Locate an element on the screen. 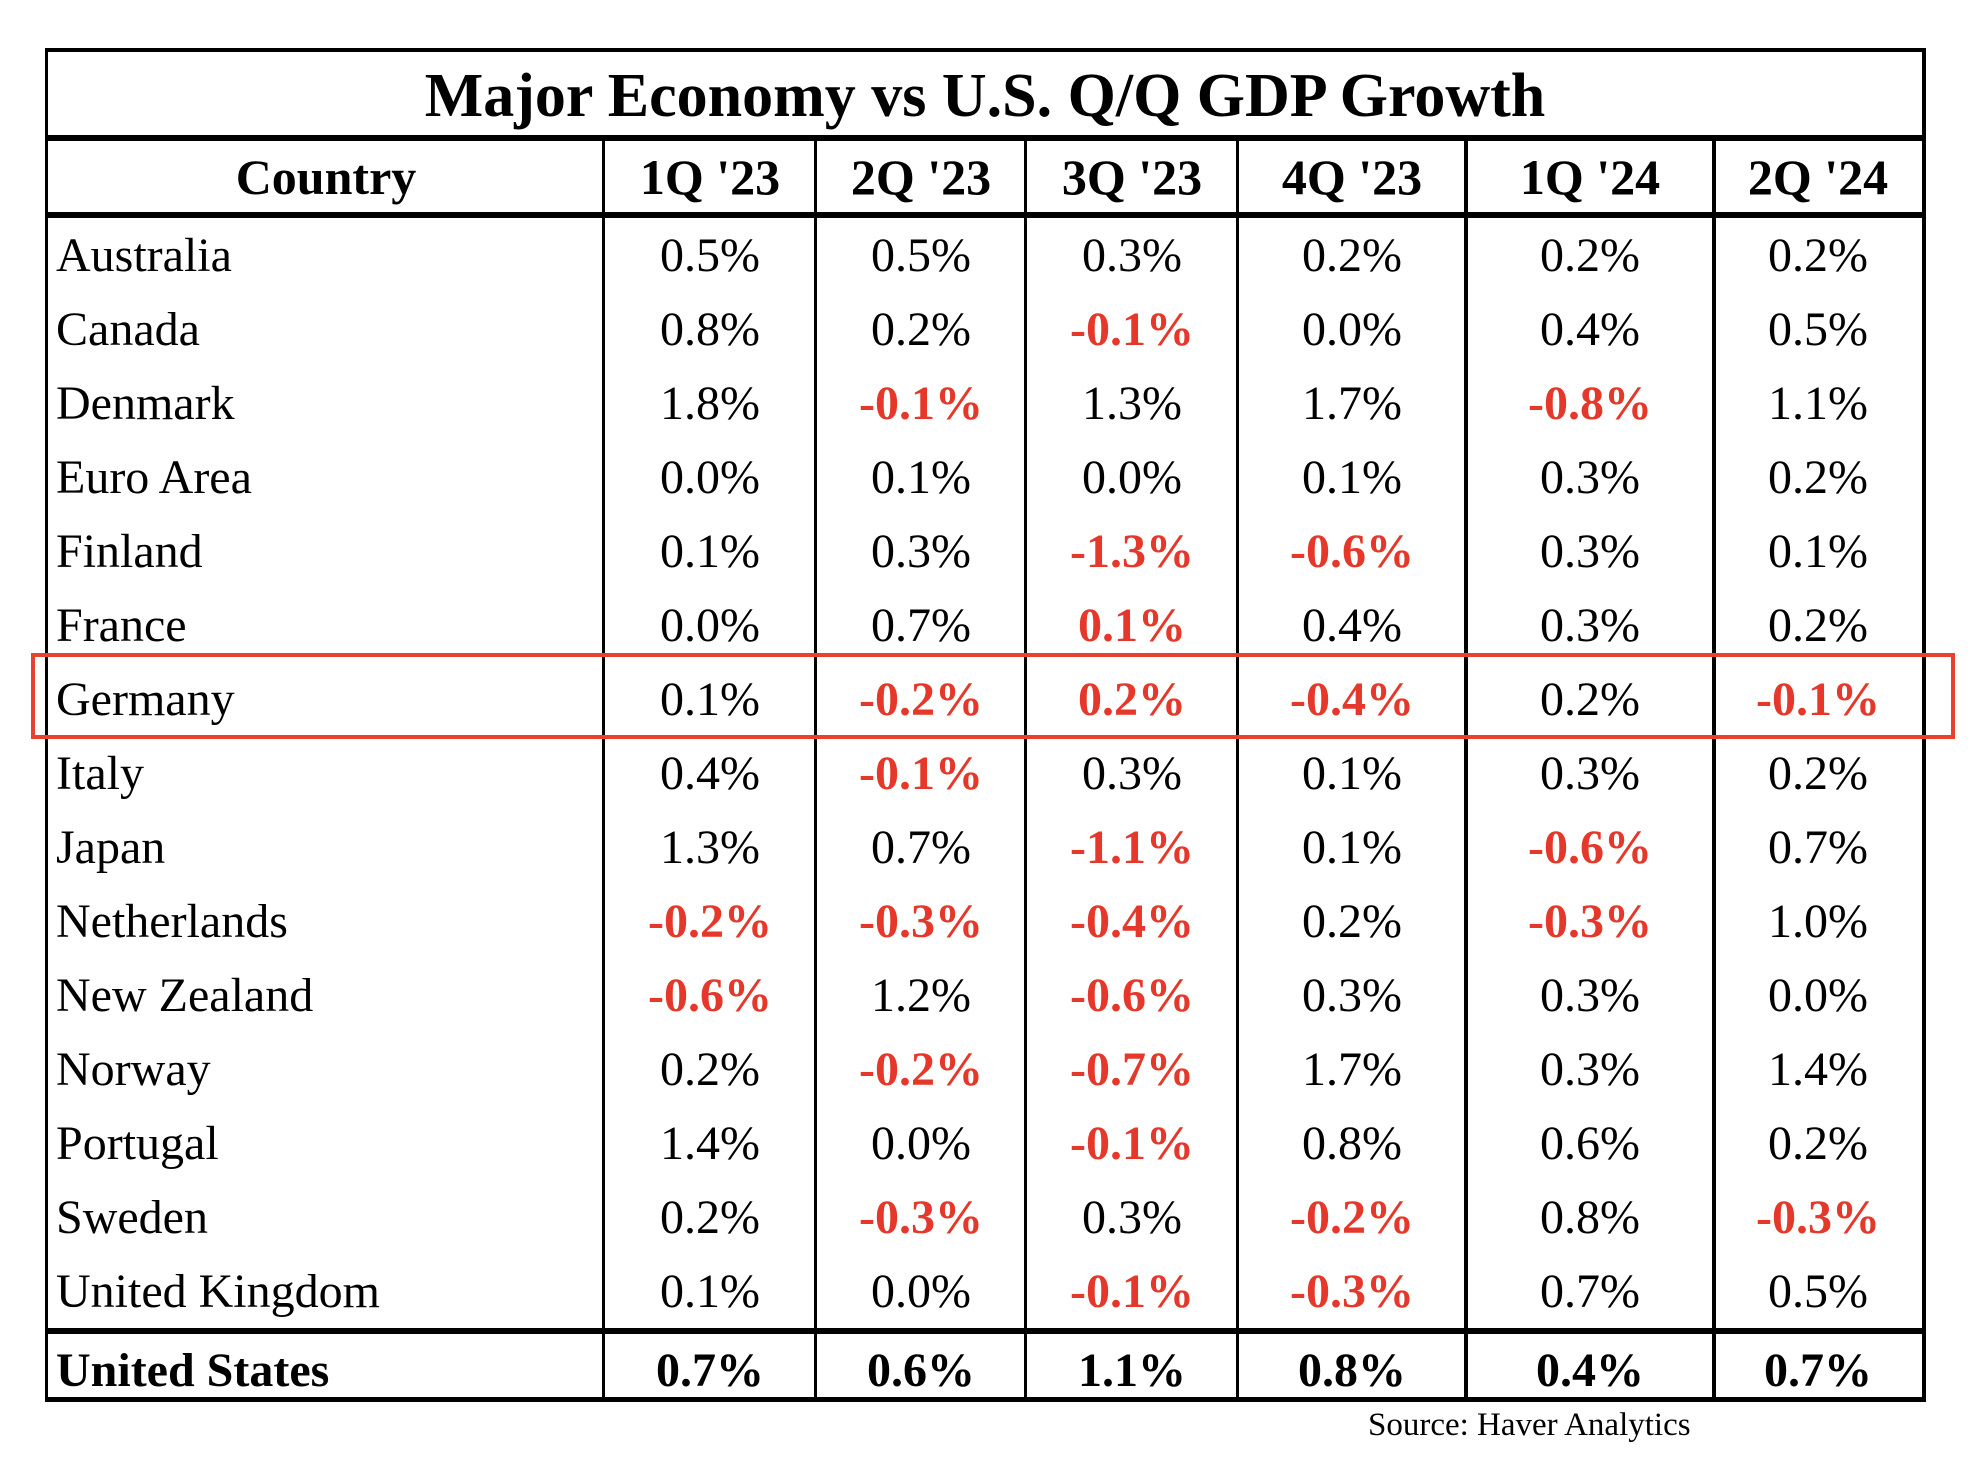 This screenshot has width=1984, height=1460. header-1q23: 1Q '23 is located at coordinates (710, 176).